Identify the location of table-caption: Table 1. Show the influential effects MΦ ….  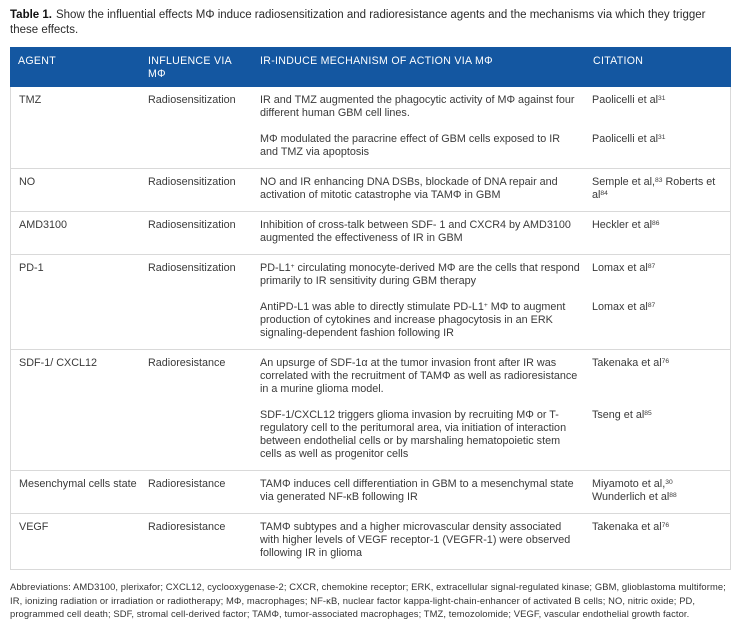
(369, 23).